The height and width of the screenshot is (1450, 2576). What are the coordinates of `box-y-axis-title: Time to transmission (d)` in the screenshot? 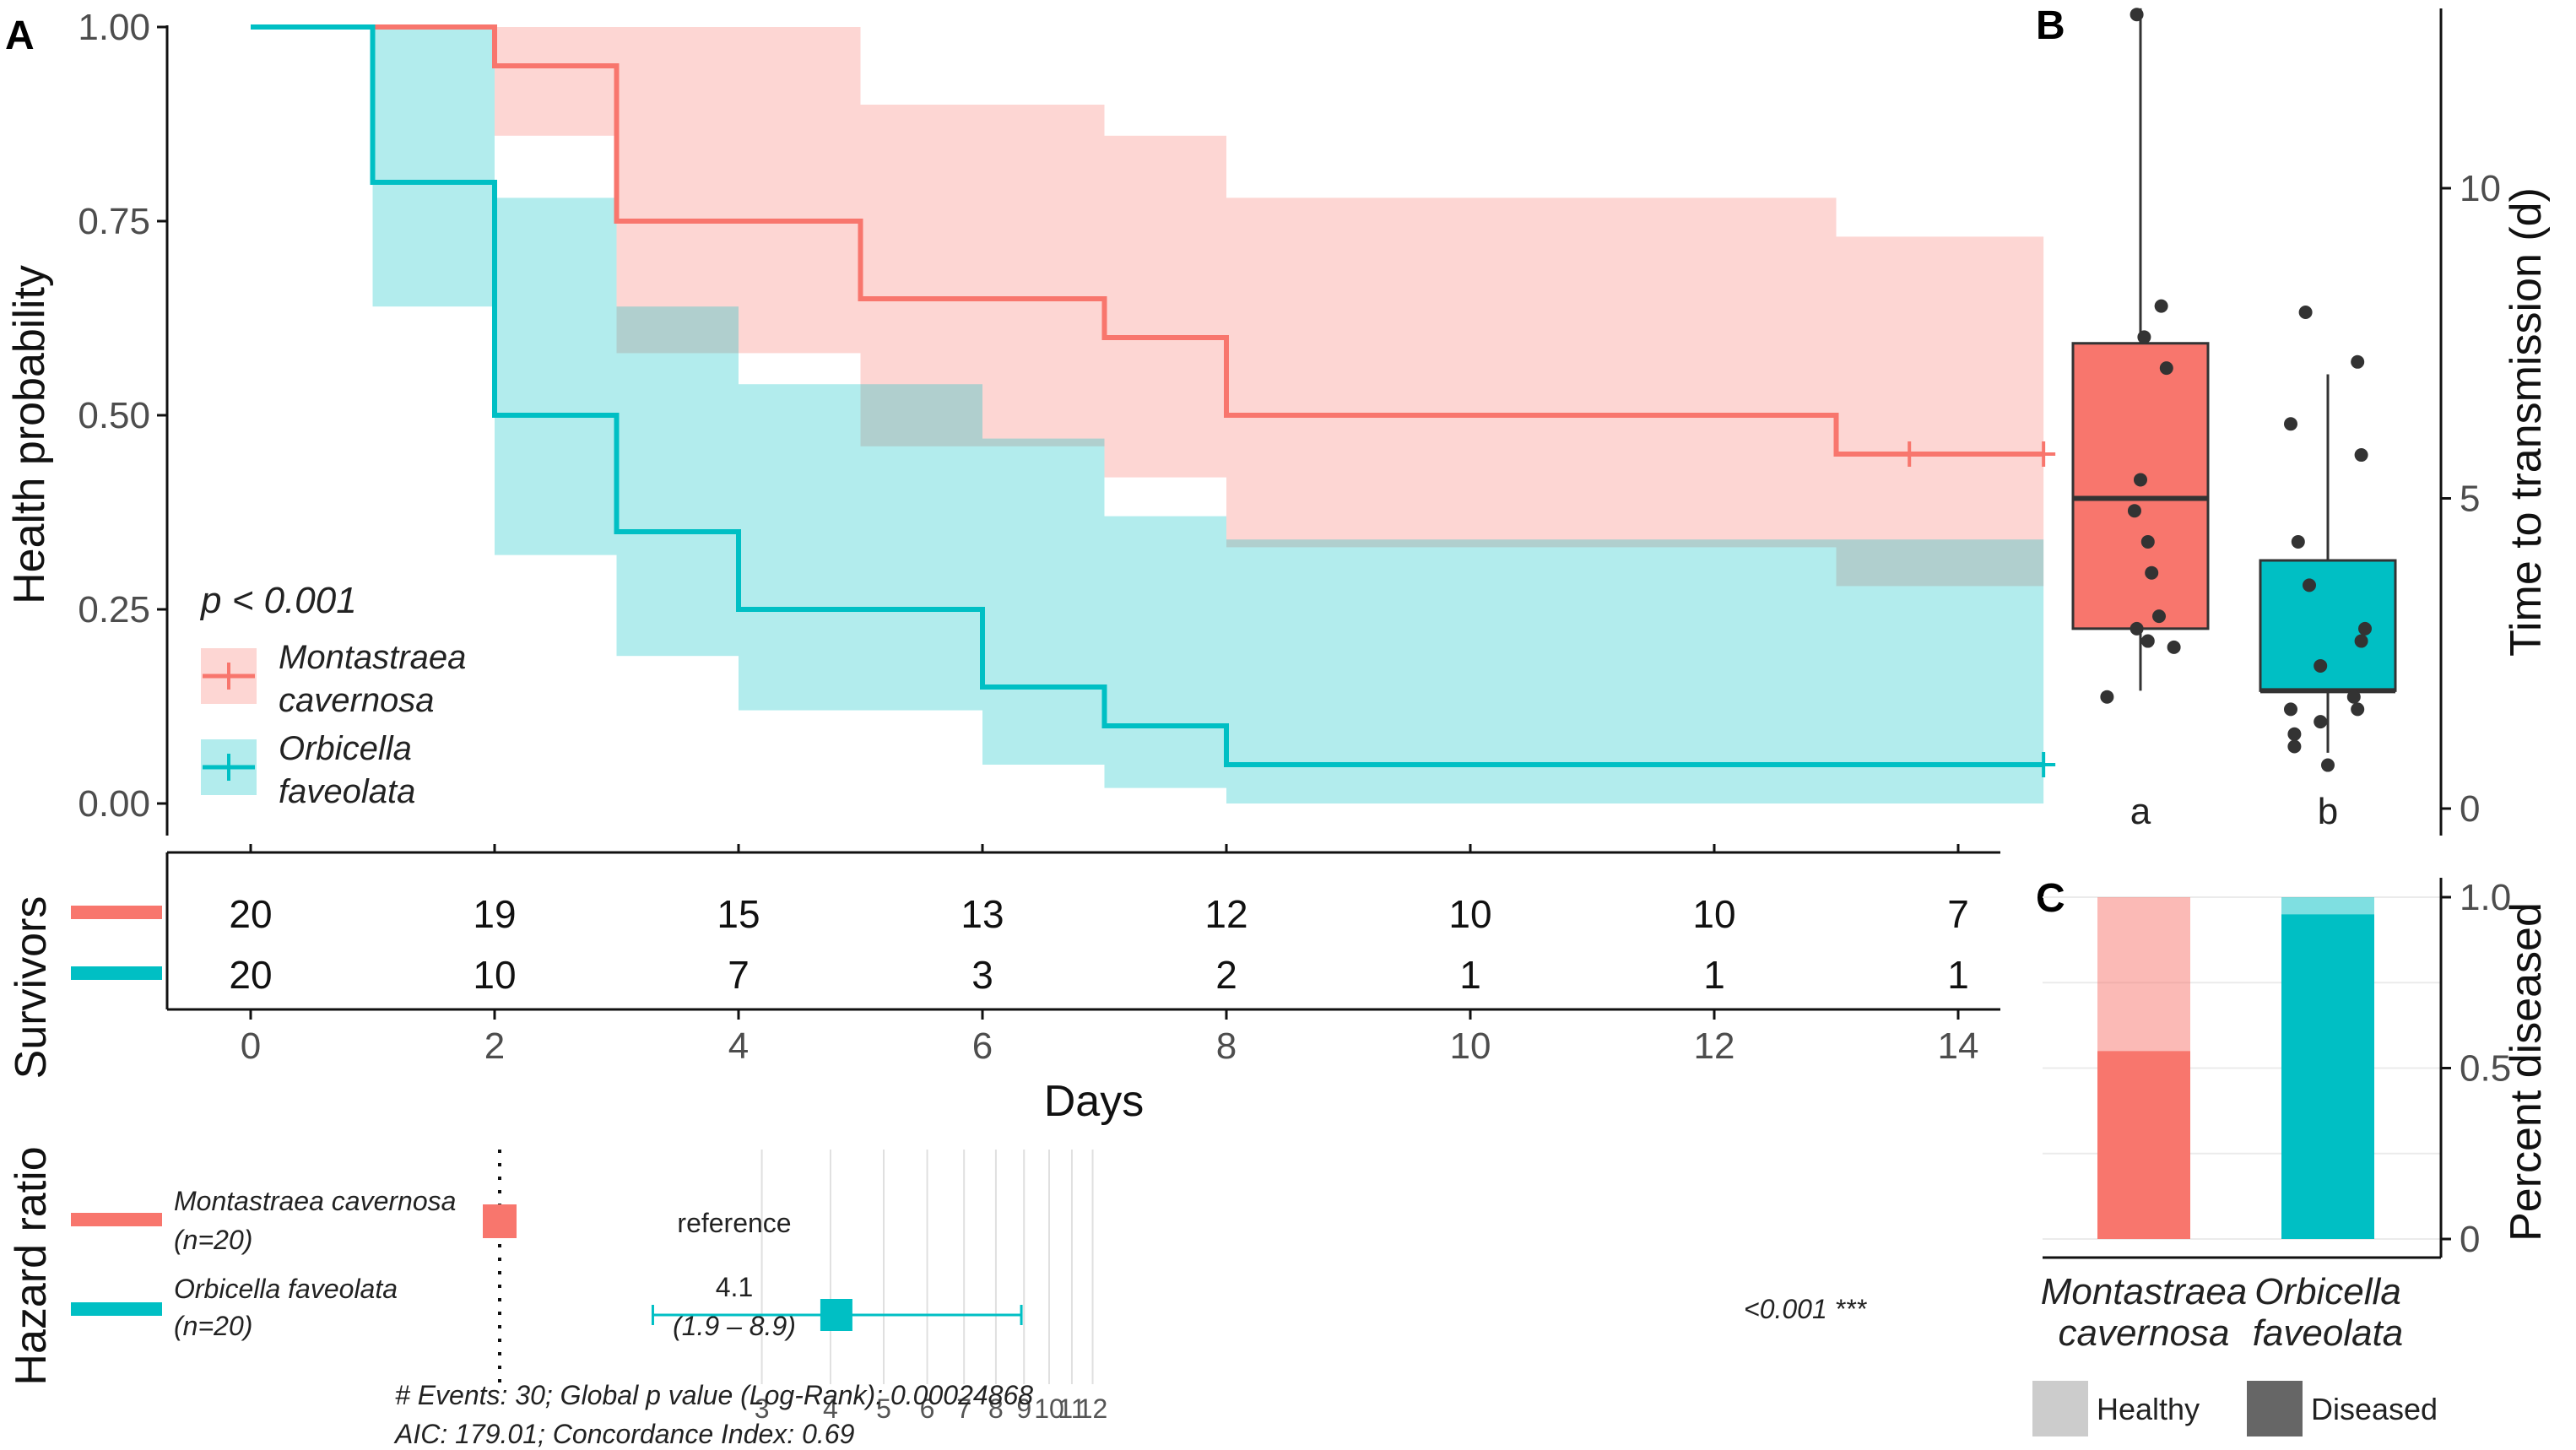 It's located at (2526, 422).